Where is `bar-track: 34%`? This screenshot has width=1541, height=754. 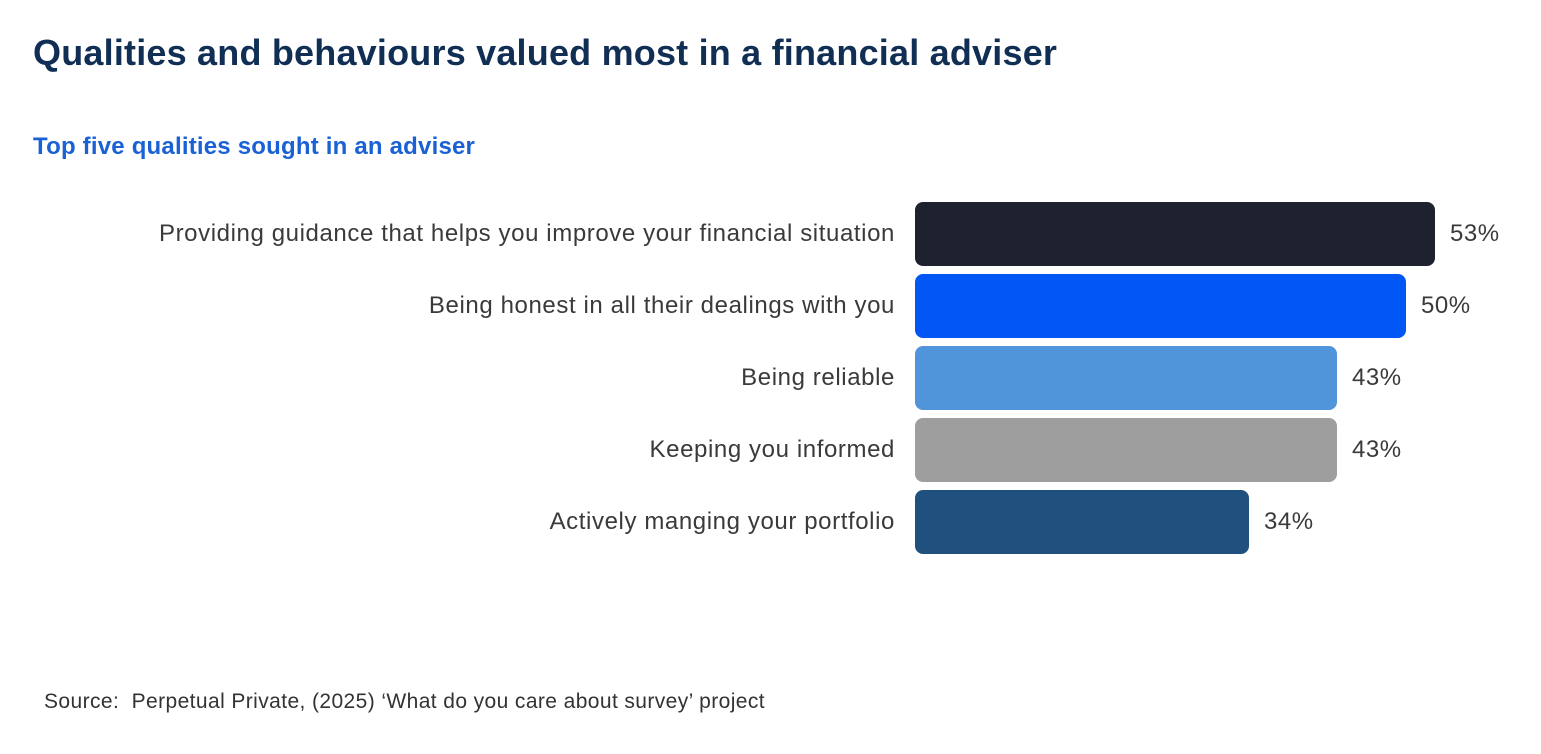 bar-track: 34% is located at coordinates (1208, 522).